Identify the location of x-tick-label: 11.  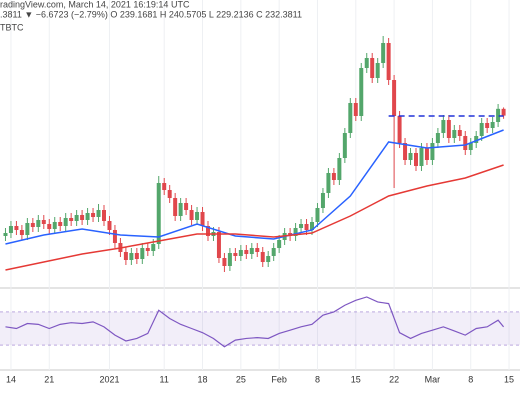
(164, 379).